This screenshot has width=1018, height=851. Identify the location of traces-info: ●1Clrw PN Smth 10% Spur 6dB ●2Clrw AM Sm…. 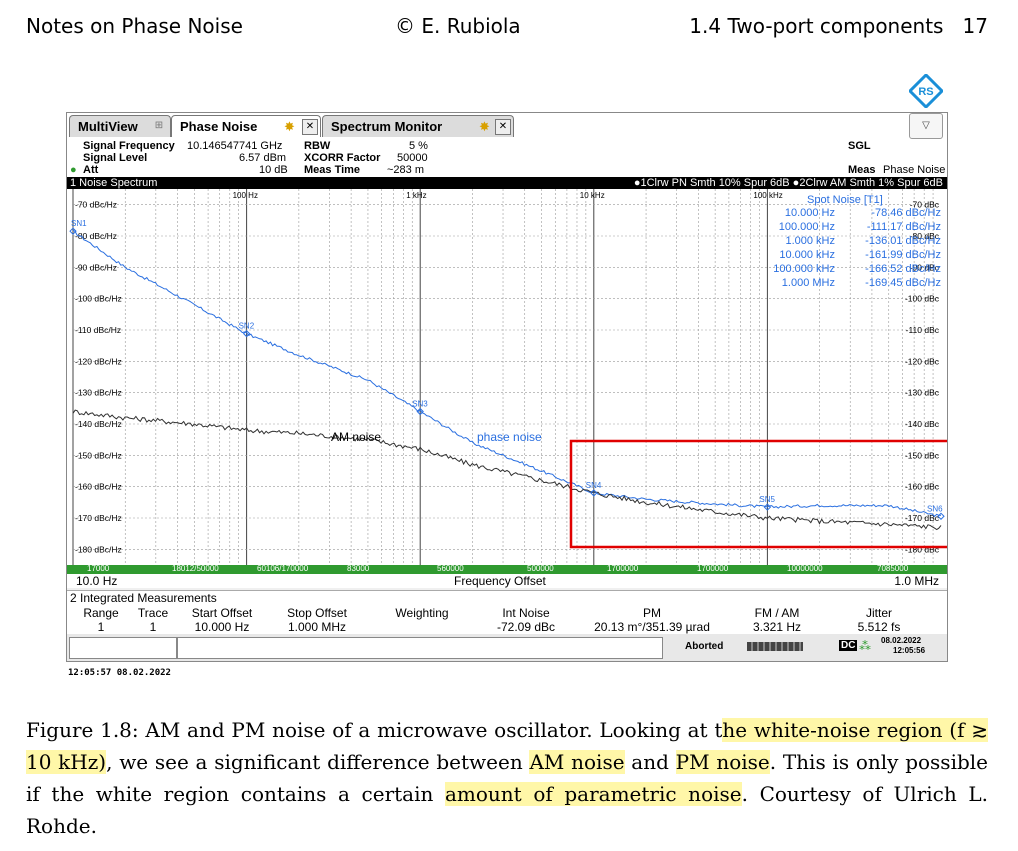
(788, 183).